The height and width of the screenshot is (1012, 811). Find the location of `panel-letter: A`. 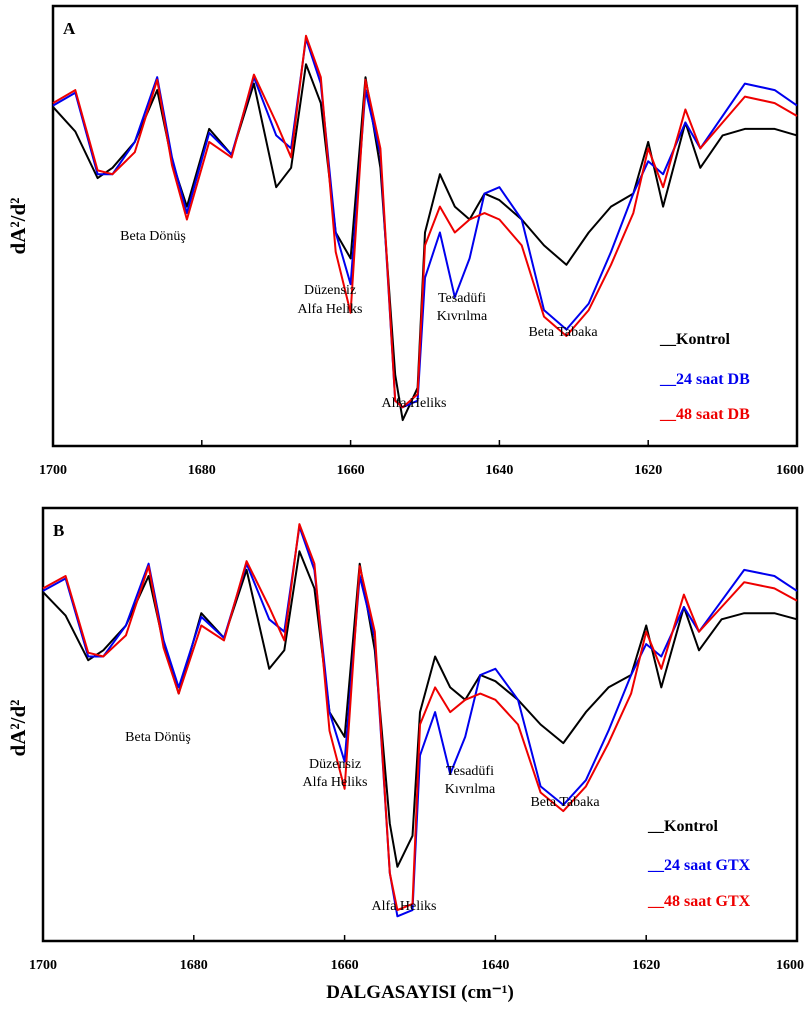

panel-letter: A is located at coordinates (69, 28).